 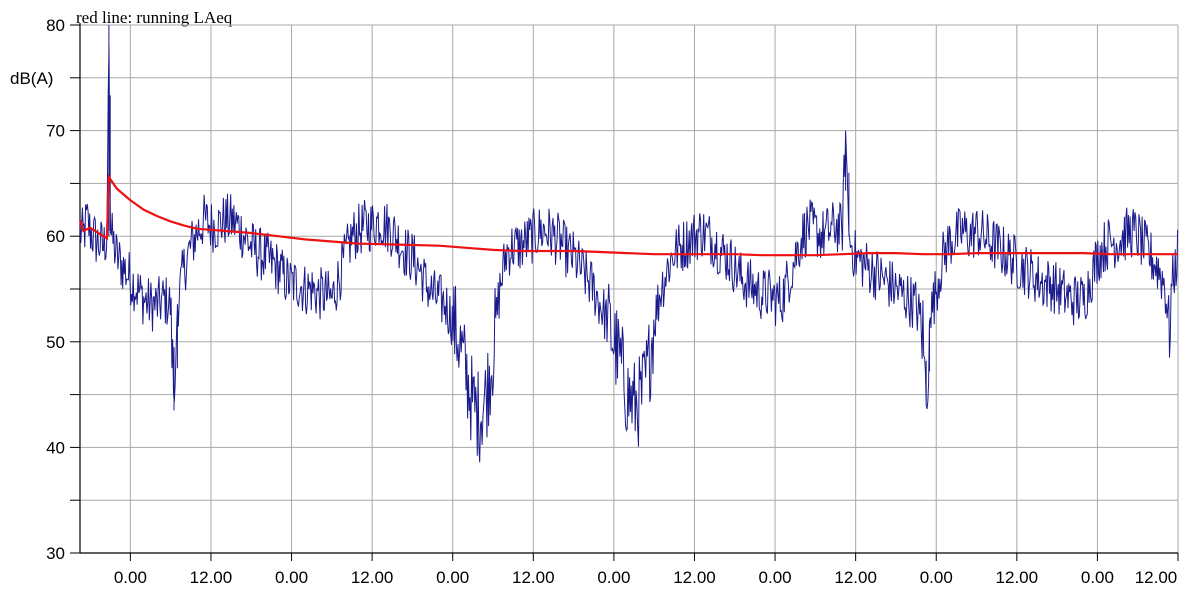 I want to click on y-tick-labels: 30 40 50 60 70 80, so click(x=55, y=289).